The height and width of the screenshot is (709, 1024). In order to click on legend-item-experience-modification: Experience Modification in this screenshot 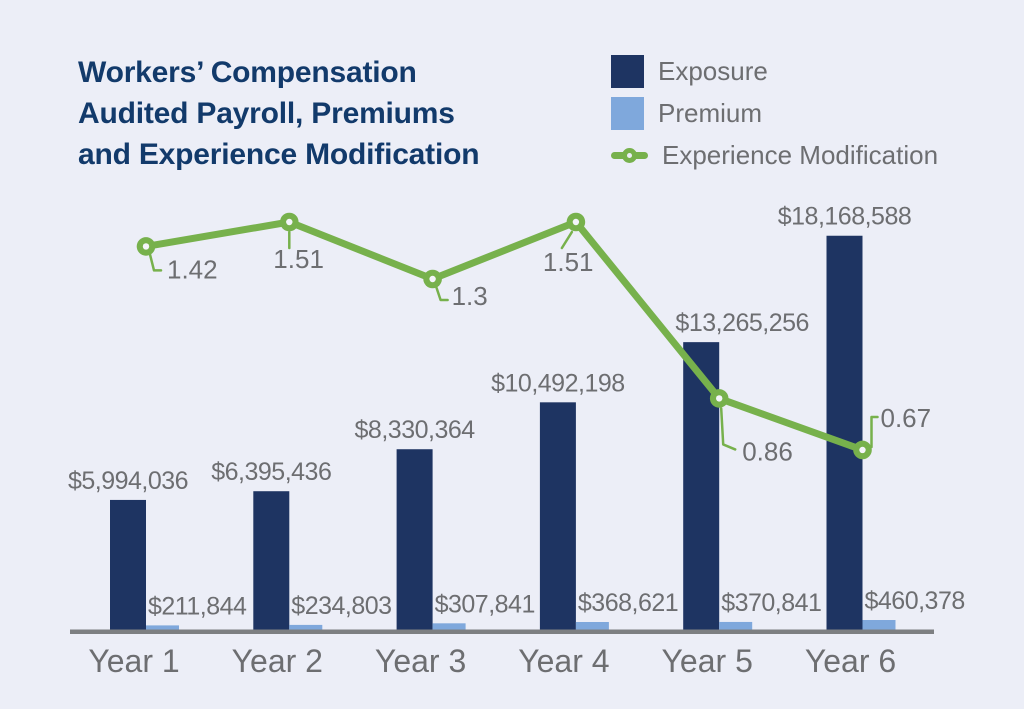, I will do `click(774, 155)`.